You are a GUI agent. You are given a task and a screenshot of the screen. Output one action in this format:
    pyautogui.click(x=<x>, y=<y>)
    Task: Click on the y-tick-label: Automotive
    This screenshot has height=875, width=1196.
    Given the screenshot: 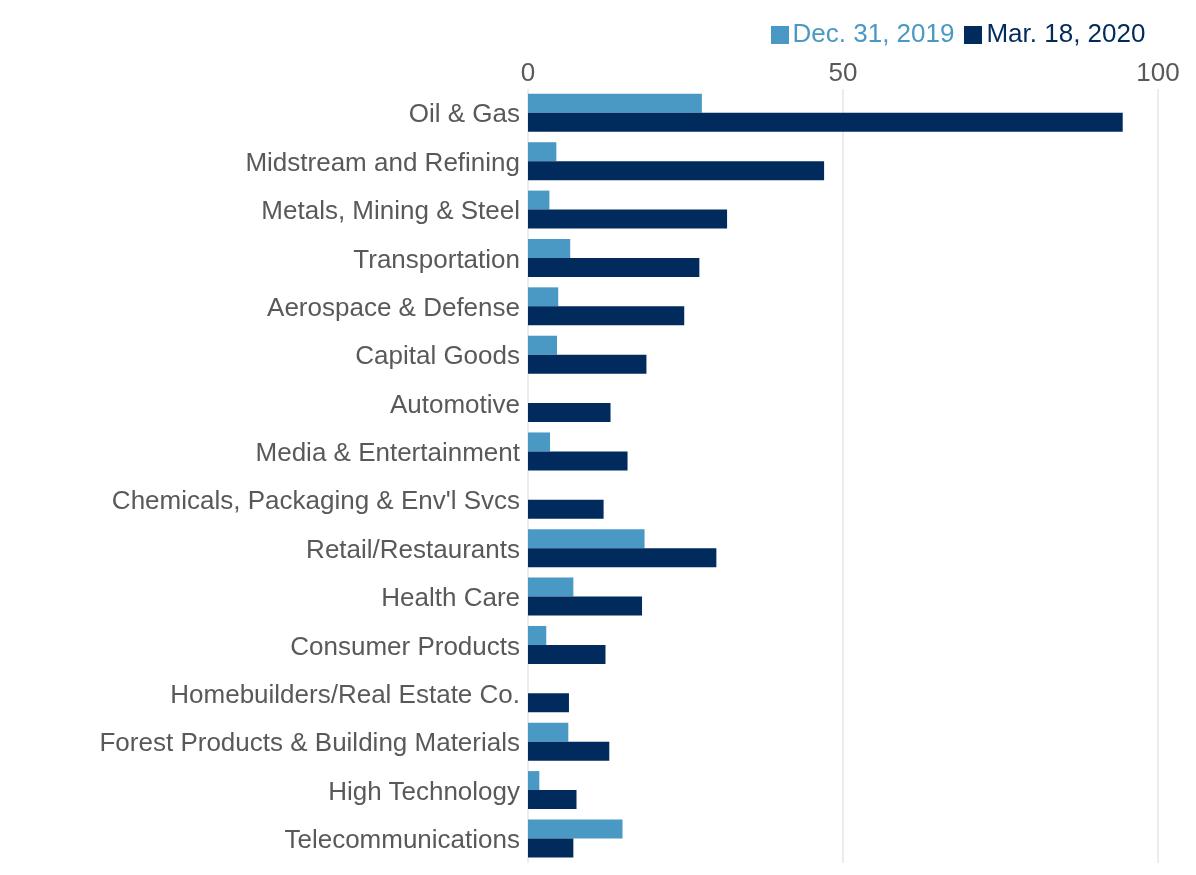 What is the action you would take?
    pyautogui.click(x=454, y=403)
    